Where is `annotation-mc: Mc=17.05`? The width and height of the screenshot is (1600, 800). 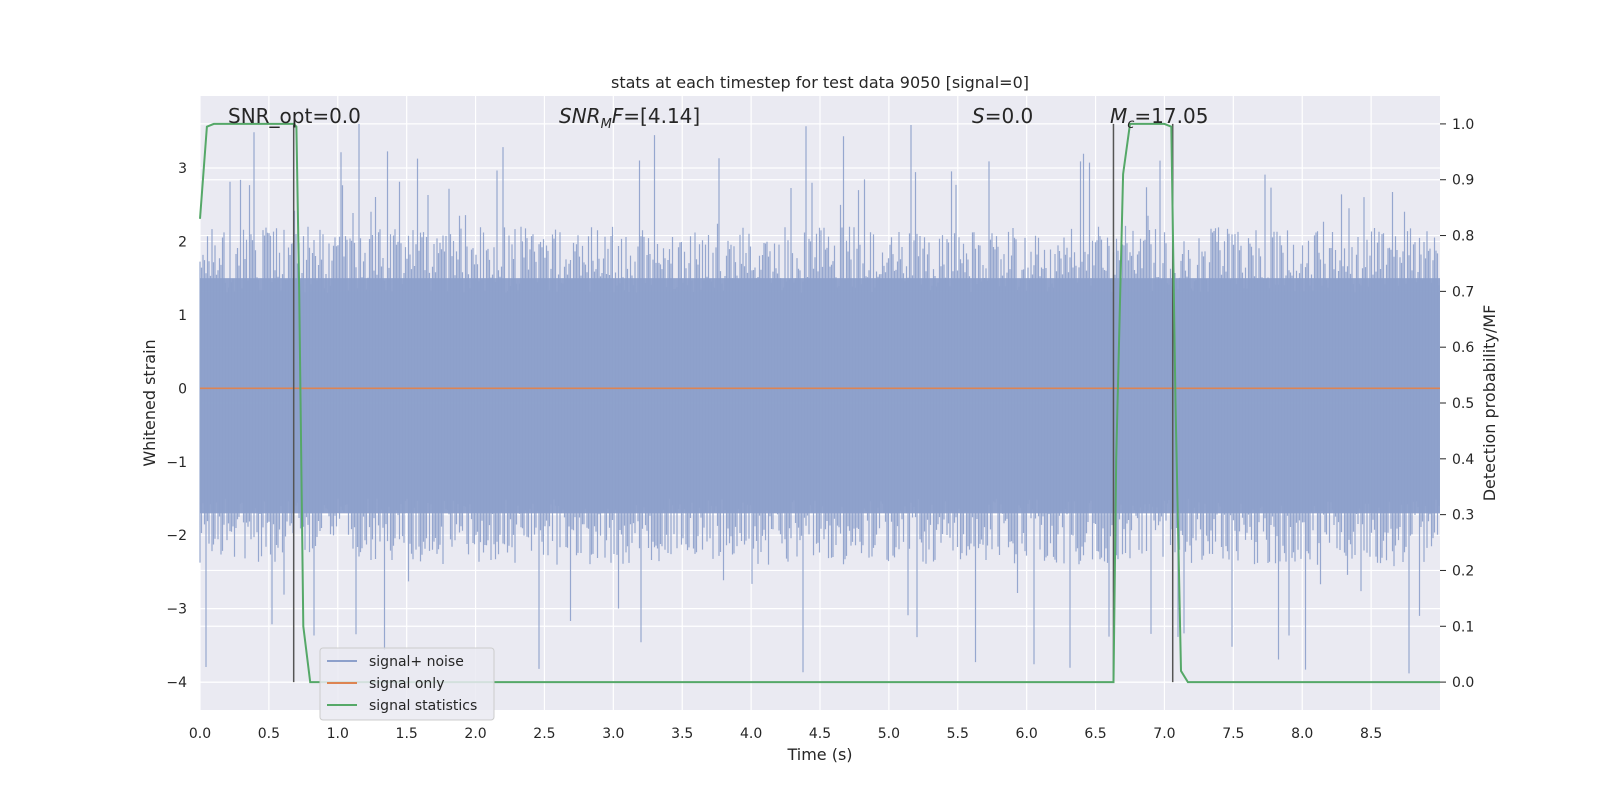 annotation-mc: Mc=17.05 is located at coordinates (1159, 118).